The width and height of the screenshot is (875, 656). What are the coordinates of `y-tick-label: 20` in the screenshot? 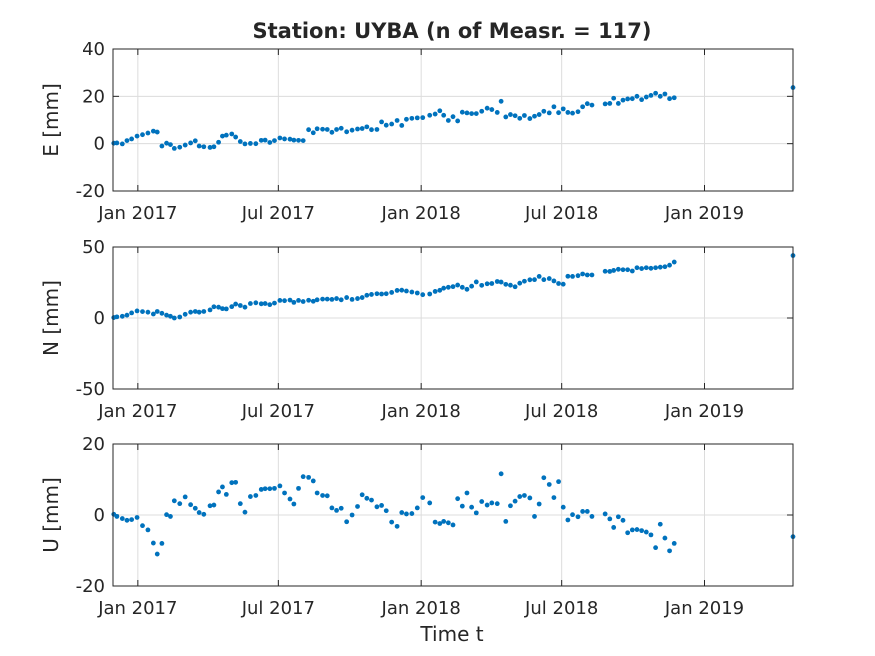 It's located at (93, 96).